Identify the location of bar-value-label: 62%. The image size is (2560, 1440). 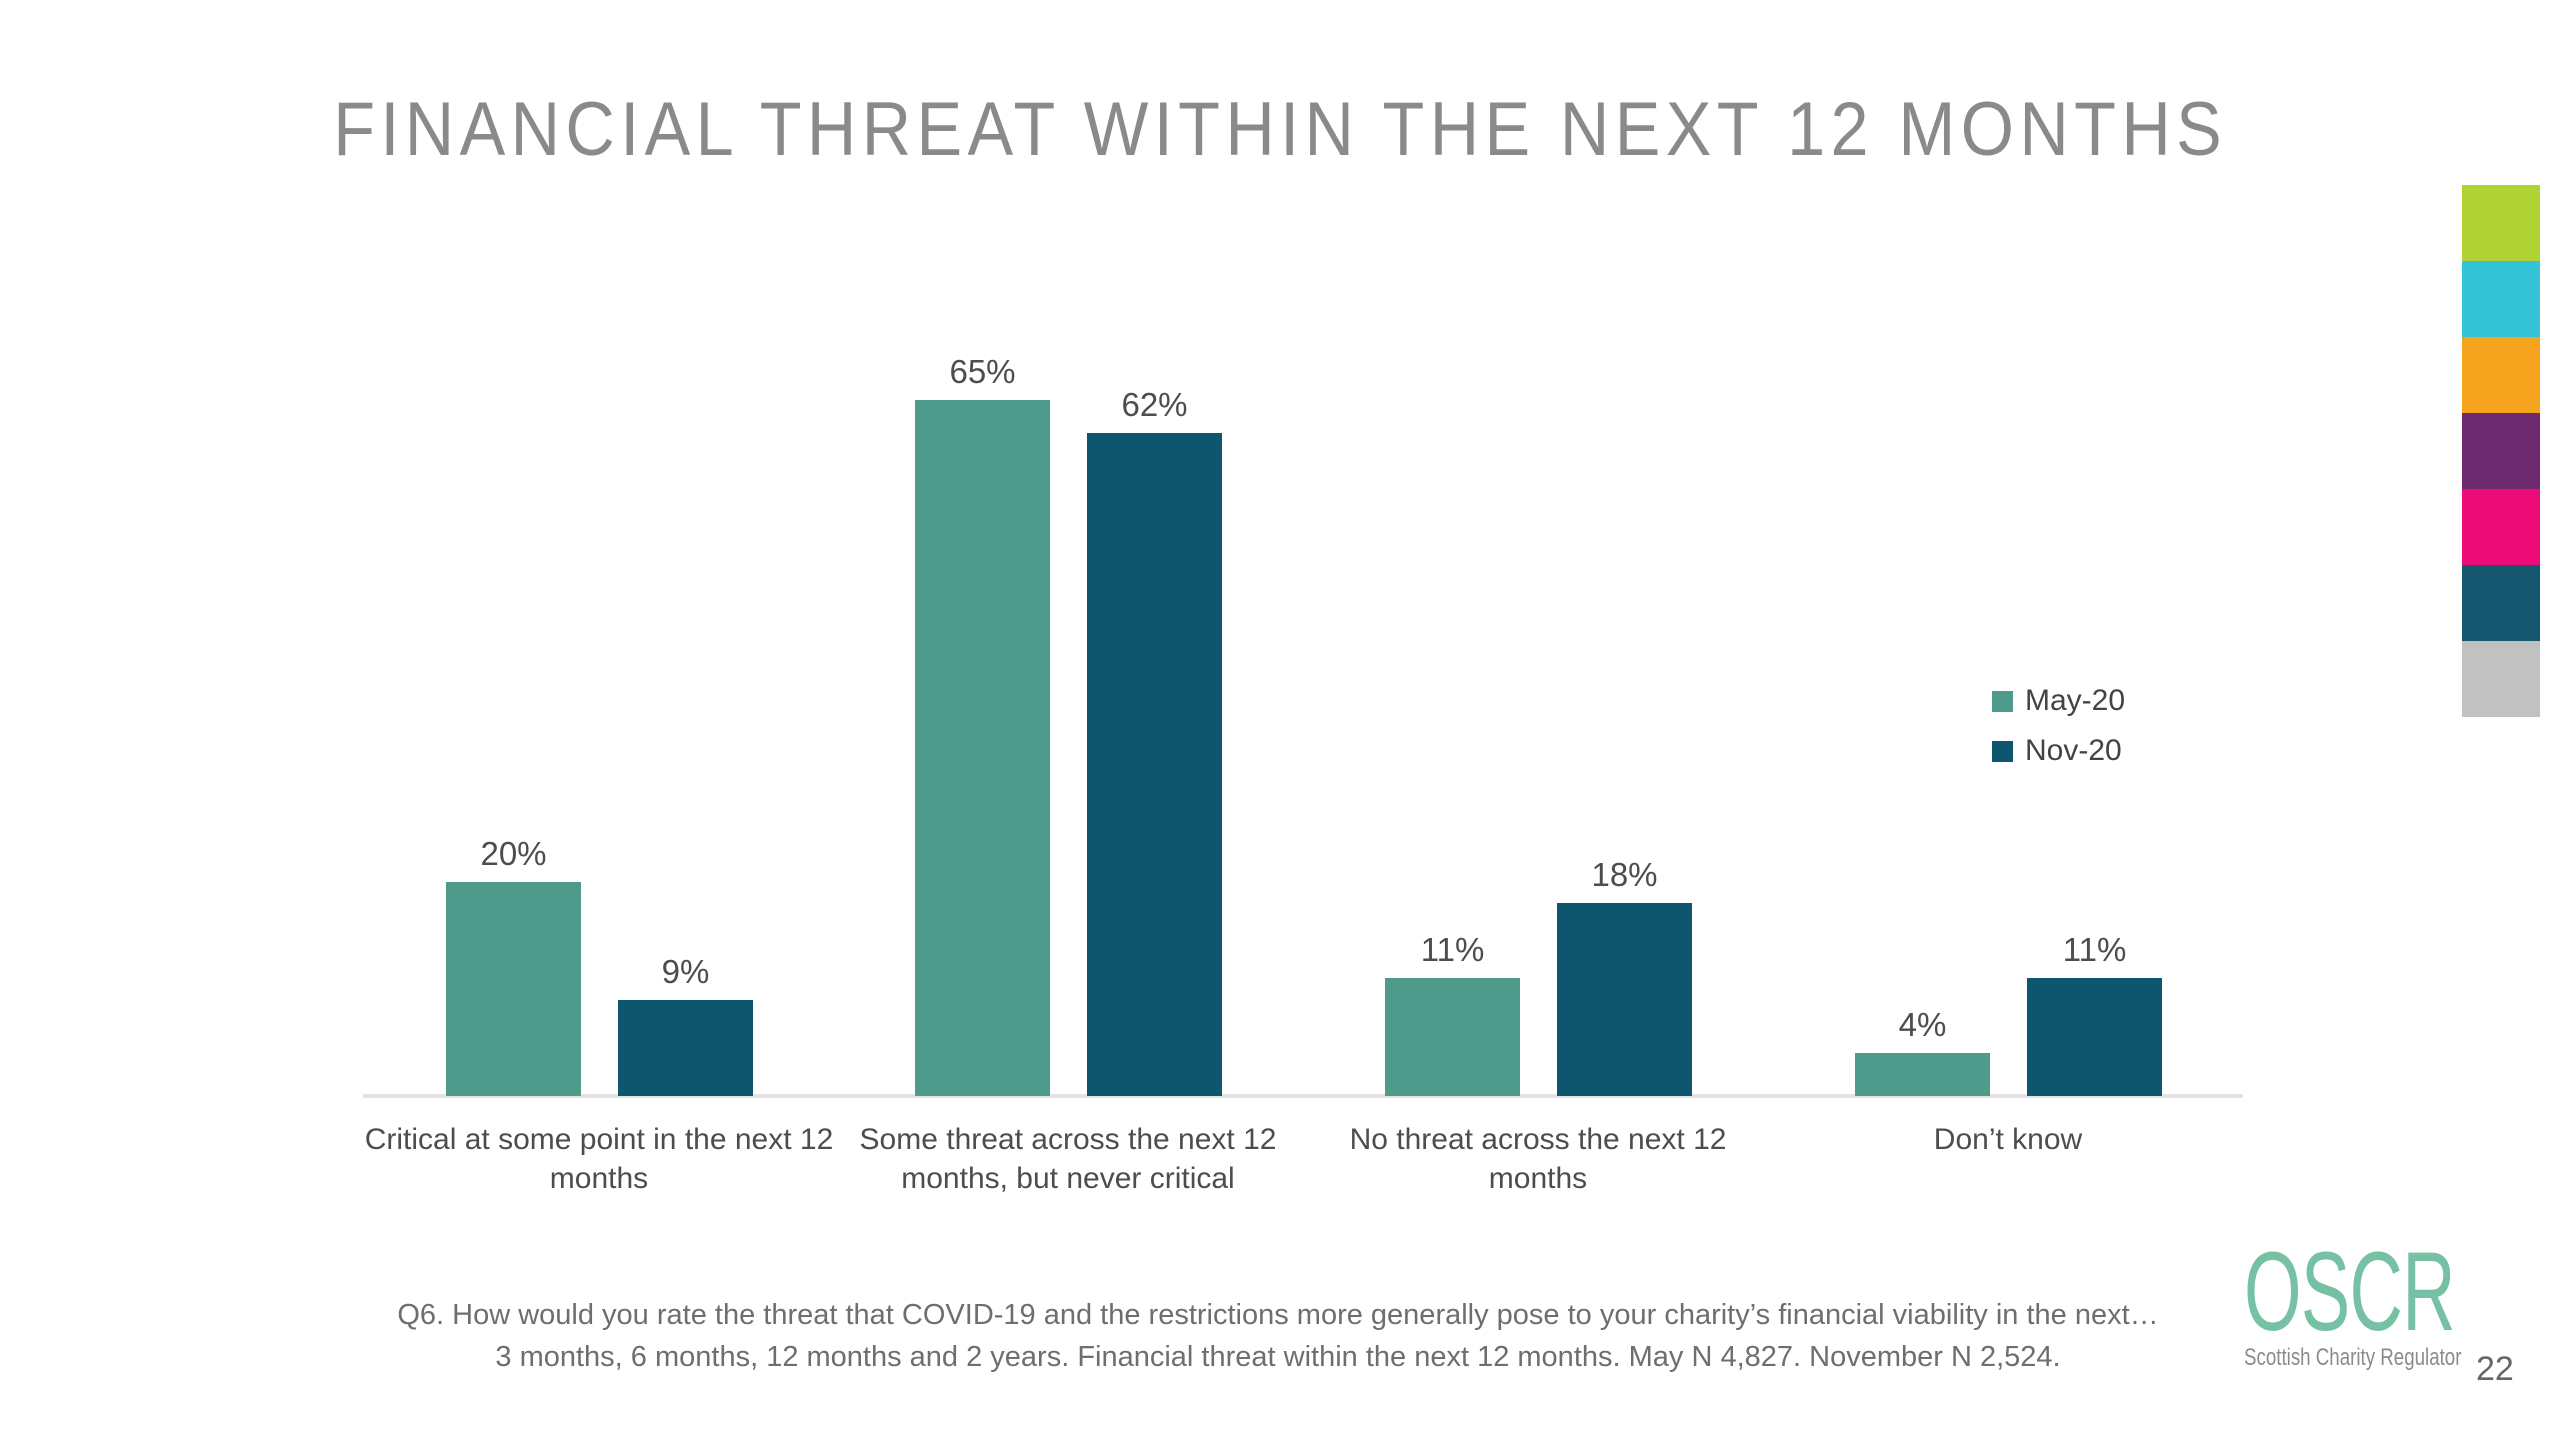
(1154, 404).